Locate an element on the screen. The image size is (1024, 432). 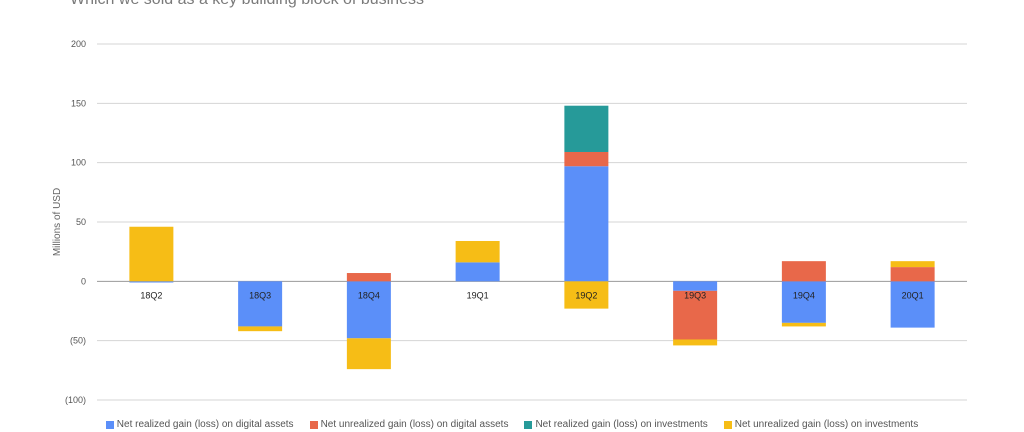
category-label: 19Q3 is located at coordinates (695, 295).